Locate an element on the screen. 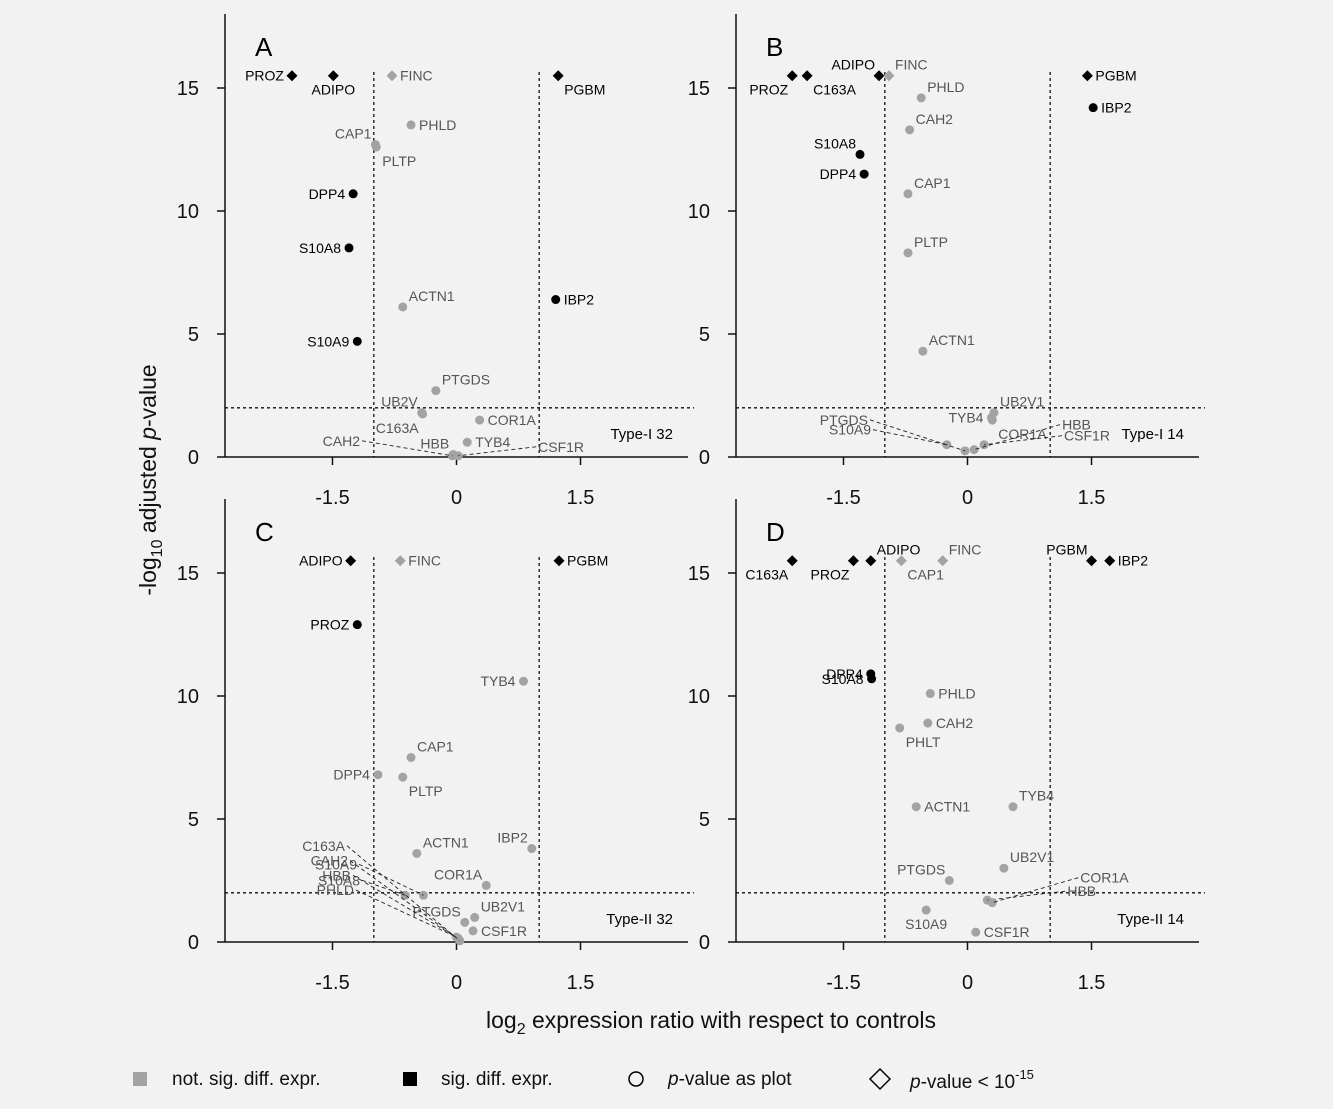 The width and height of the screenshot is (1333, 1109). cohort-label: Type-II 32 is located at coordinates (639, 919).